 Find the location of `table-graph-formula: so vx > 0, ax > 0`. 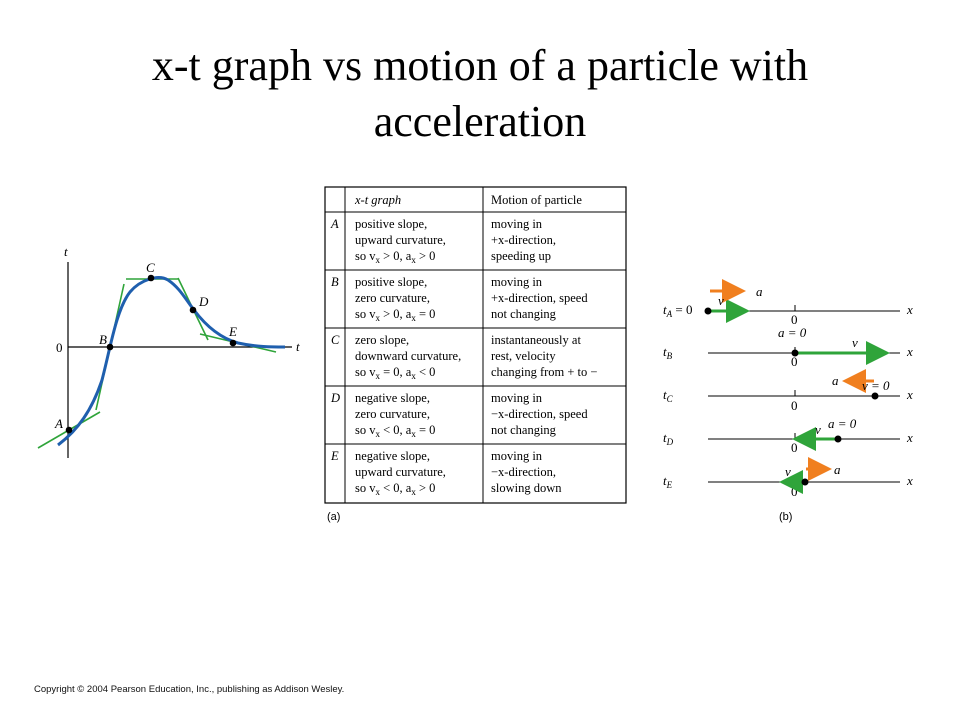

table-graph-formula: so vx > 0, ax > 0 is located at coordinates (395, 257).